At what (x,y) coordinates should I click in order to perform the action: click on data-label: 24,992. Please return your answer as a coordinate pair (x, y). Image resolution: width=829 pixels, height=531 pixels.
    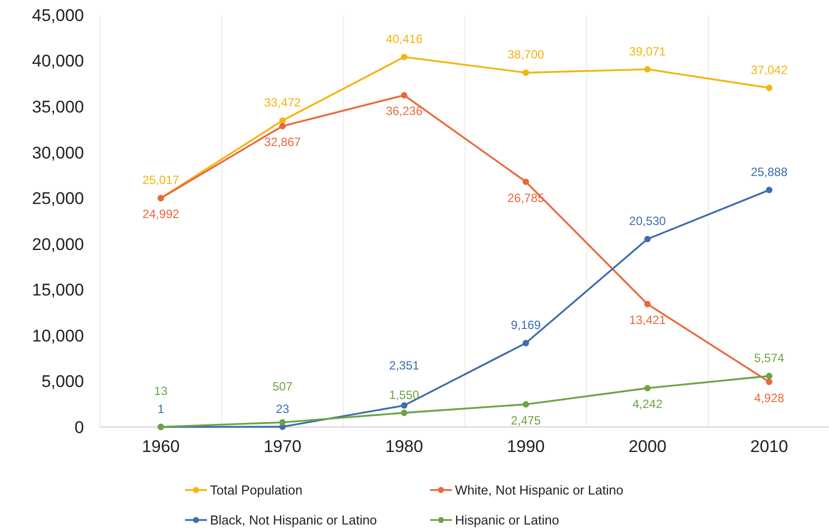
    Looking at the image, I should click on (161, 214).